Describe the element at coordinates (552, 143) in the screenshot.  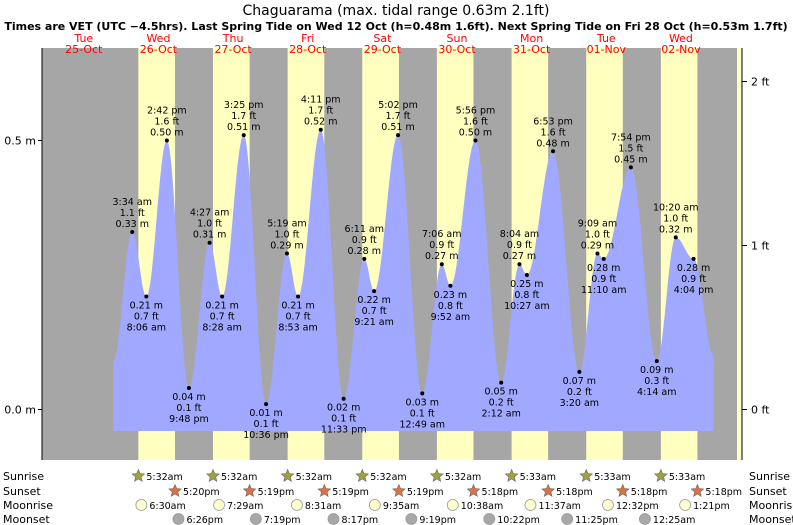
I see `tide-metres-label: 0.48 m` at that location.